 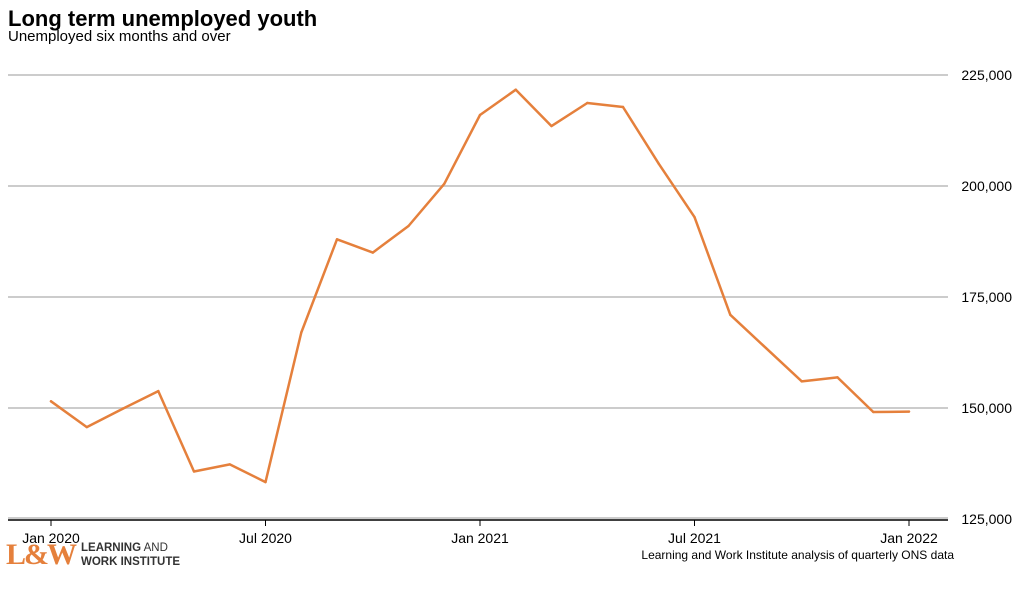 What do you see at coordinates (986, 297) in the screenshot?
I see `y-tick-label: 175,000` at bounding box center [986, 297].